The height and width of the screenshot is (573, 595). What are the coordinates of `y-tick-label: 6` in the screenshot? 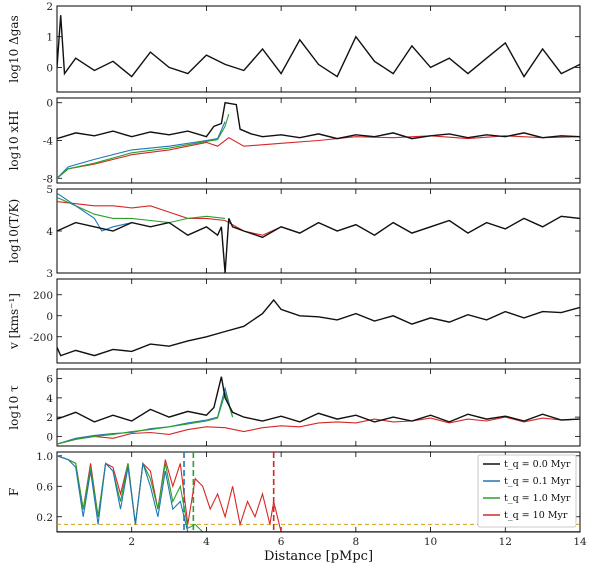 It's located at (49, 380).